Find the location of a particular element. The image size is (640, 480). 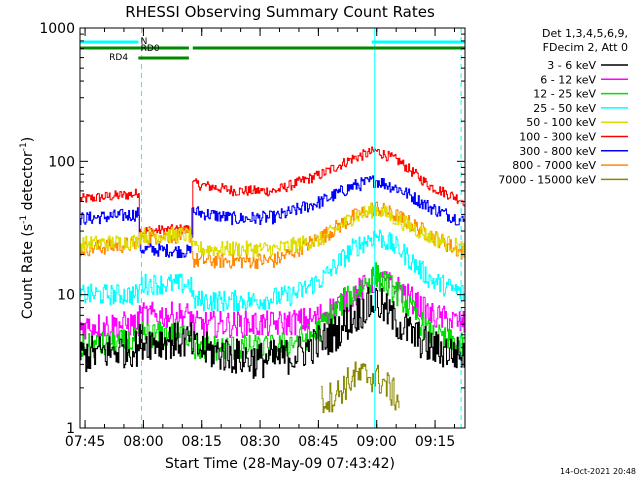

timestamp: 14-Oct-2021 20:48 is located at coordinates (598, 471).